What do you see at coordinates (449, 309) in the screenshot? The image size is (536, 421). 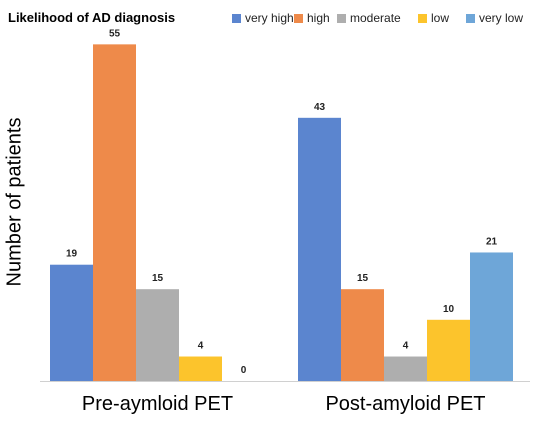 I see `data-label: 10` at bounding box center [449, 309].